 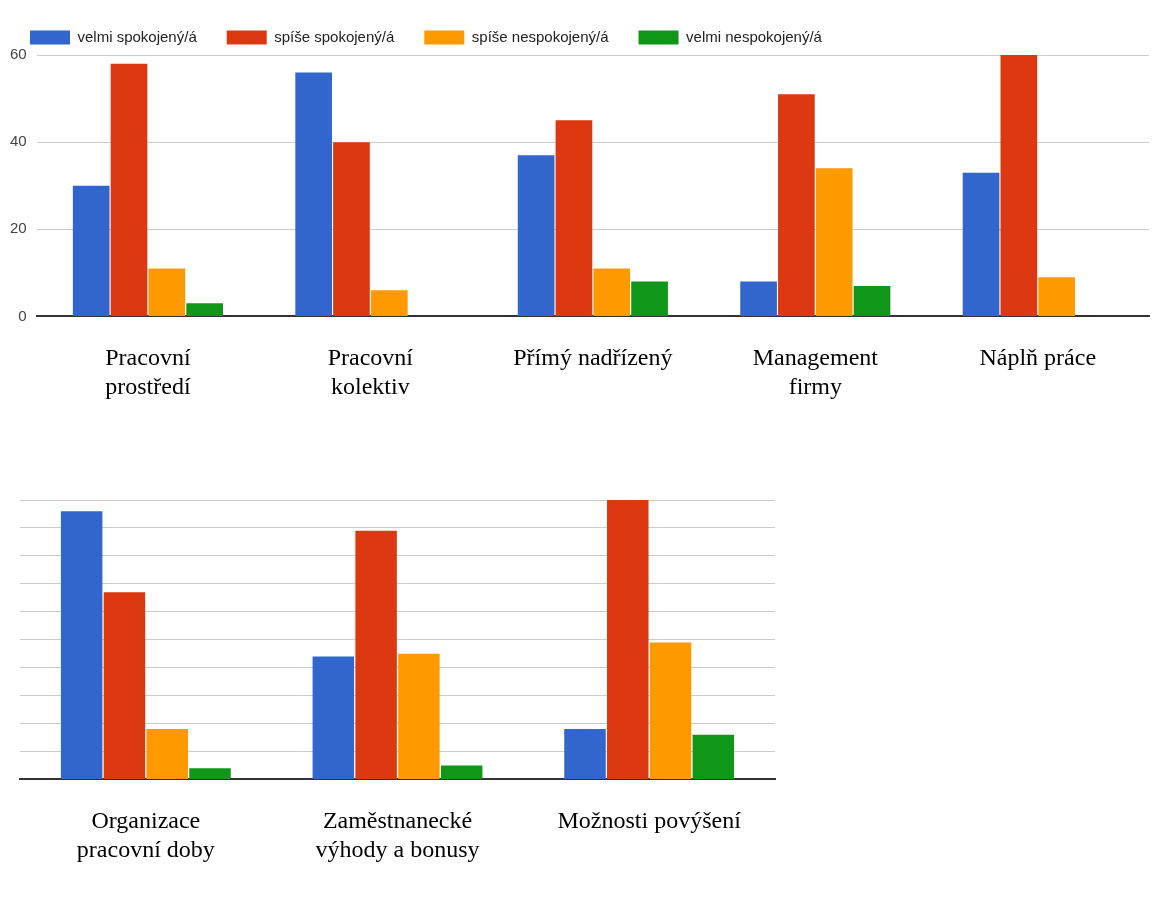 I want to click on y-tick-label: 40, so click(x=18, y=141).